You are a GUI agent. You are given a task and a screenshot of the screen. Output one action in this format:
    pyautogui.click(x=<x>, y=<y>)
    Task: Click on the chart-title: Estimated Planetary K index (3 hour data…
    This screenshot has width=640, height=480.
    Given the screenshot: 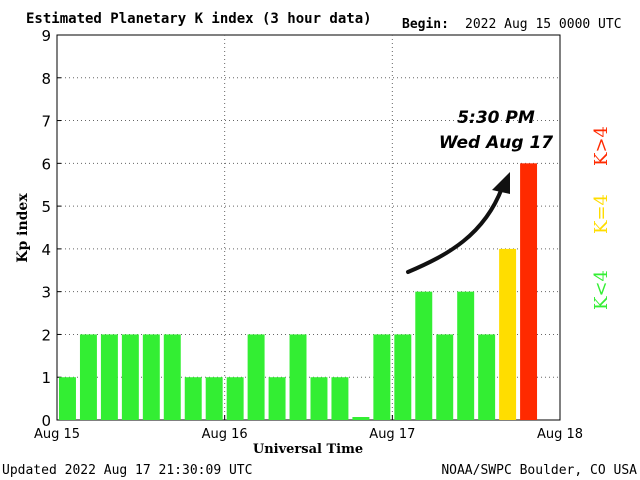 What is the action you would take?
    pyautogui.click(x=199, y=19)
    